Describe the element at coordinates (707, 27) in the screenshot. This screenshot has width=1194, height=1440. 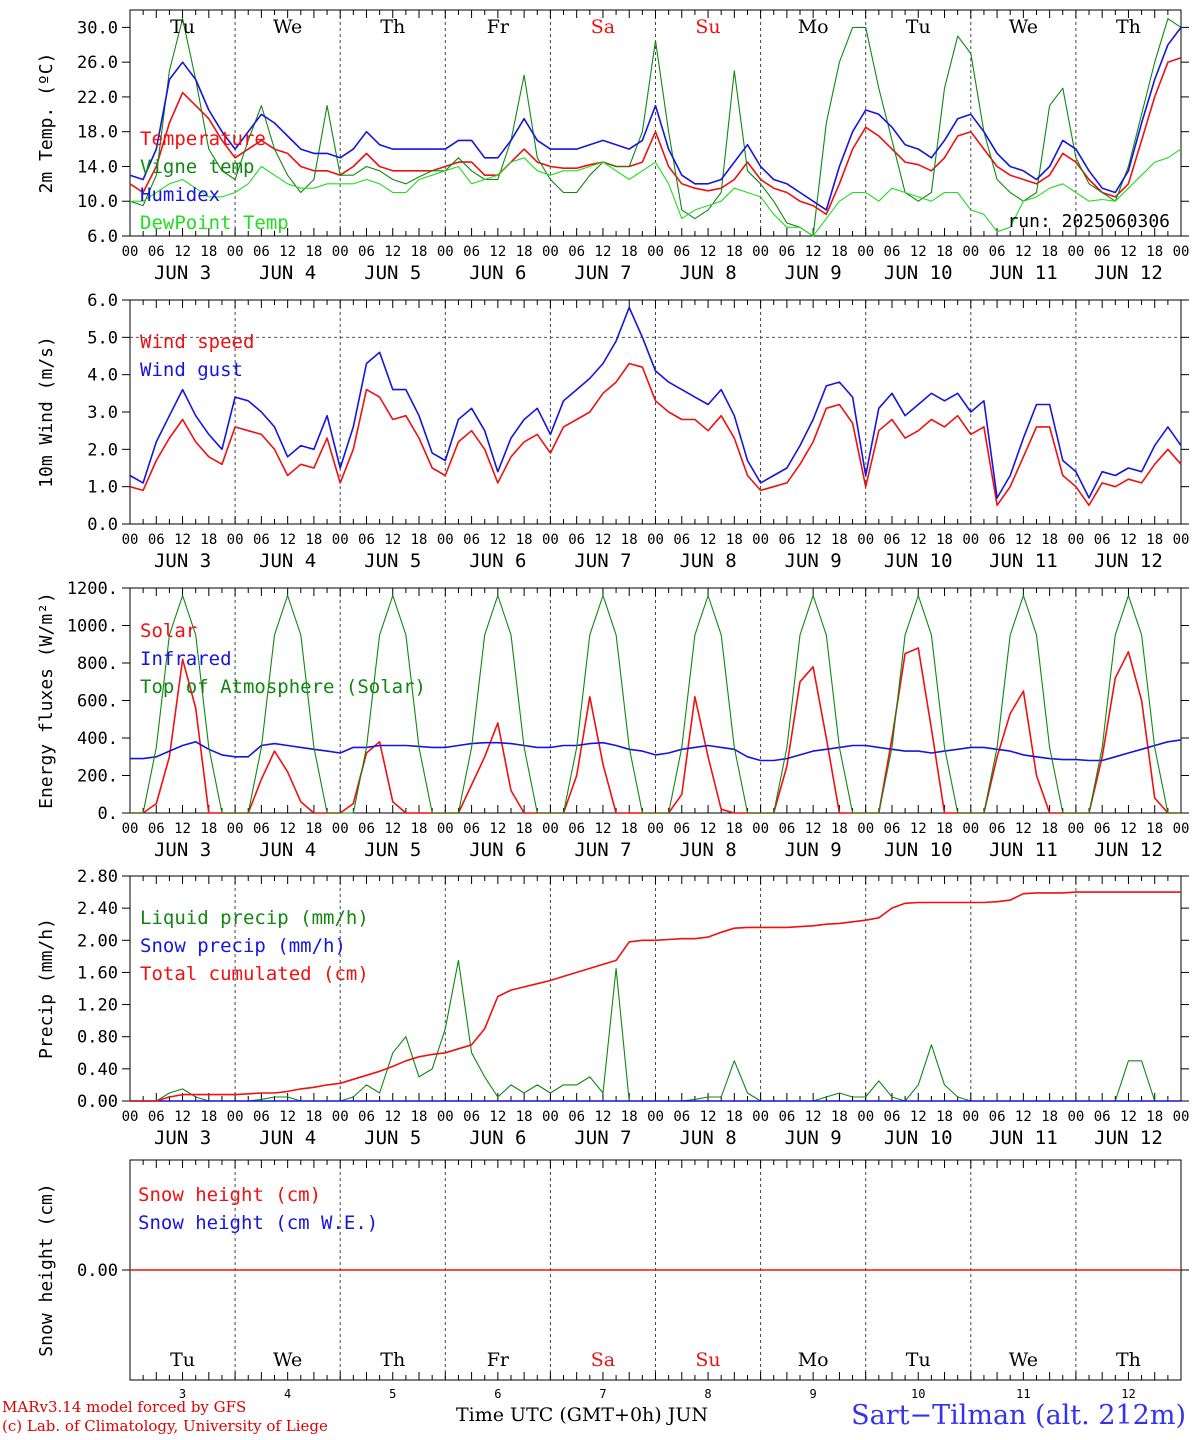
I see `weekday-label-top: Su` at that location.